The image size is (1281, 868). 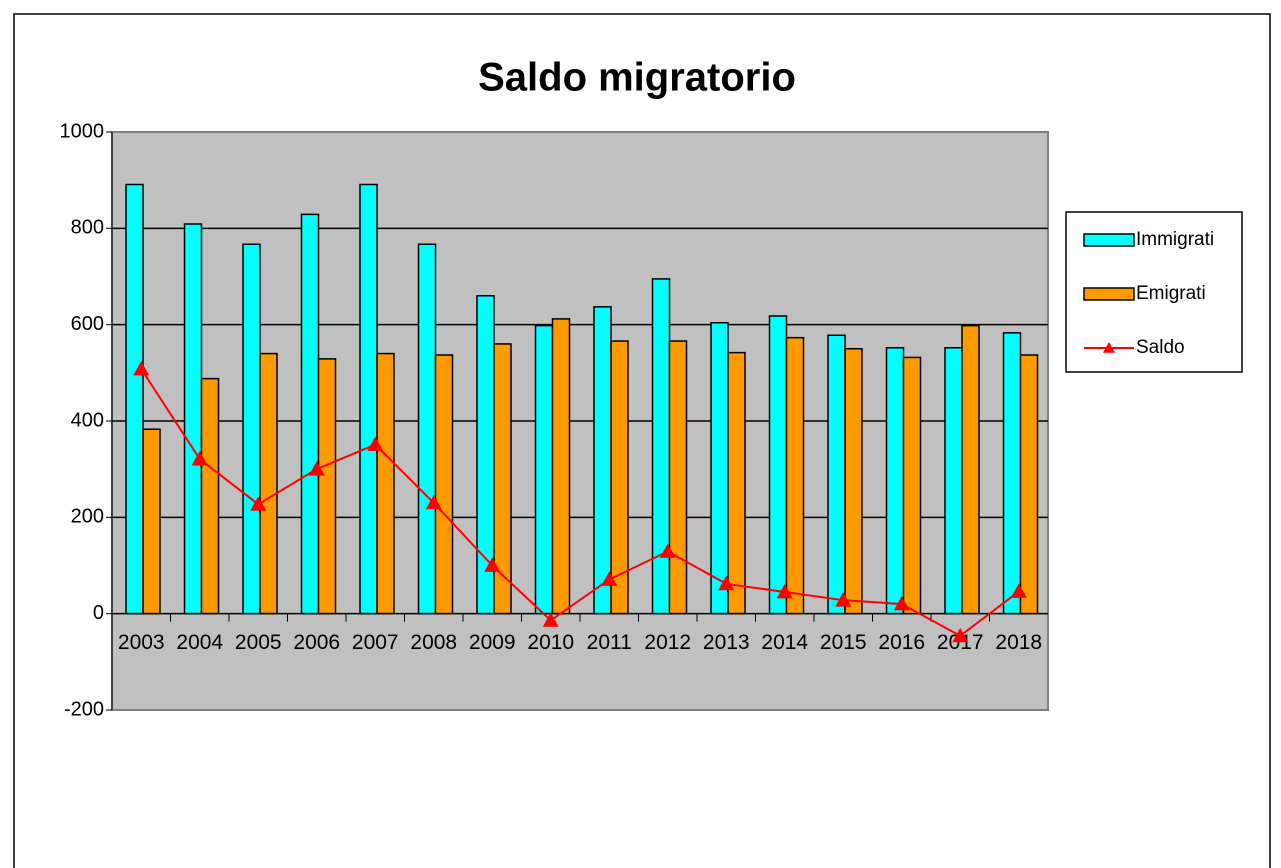 I want to click on x-tick-label: 2012, so click(x=667, y=642).